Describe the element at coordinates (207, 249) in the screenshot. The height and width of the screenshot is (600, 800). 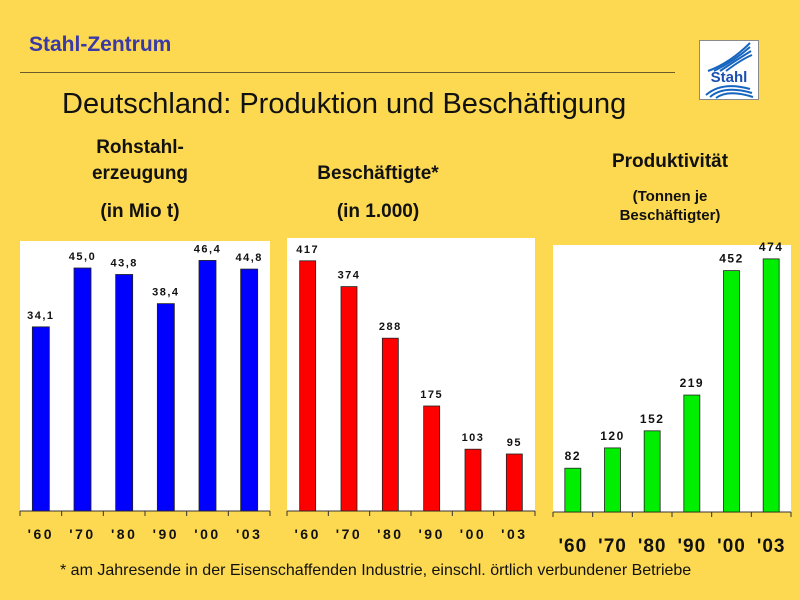
I see `chart-1-data-label: 46,4` at that location.